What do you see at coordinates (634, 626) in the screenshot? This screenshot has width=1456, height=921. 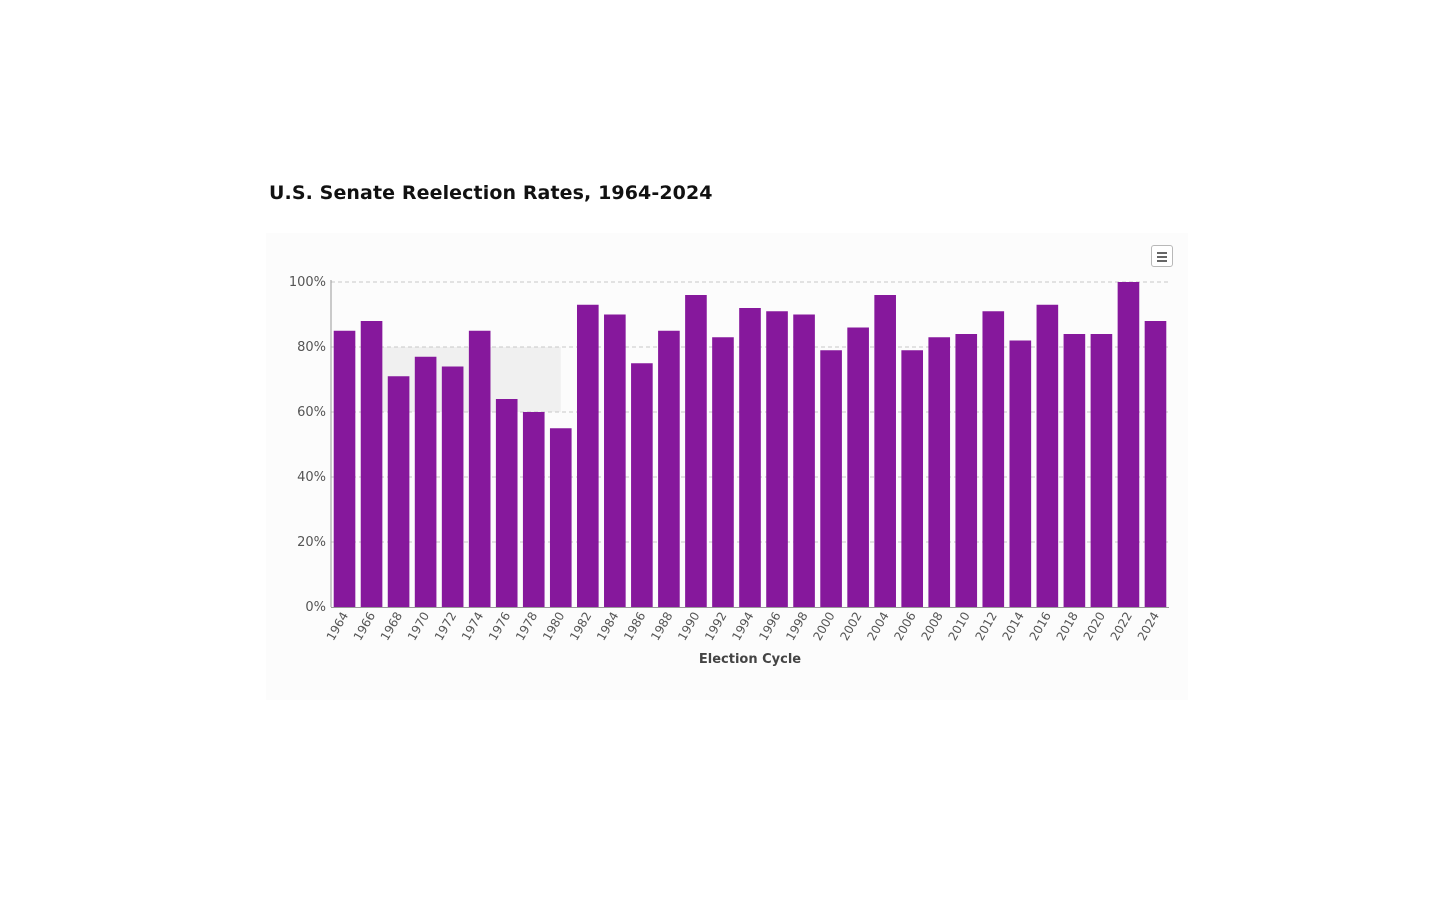 I see `x-tick-label: 1986` at bounding box center [634, 626].